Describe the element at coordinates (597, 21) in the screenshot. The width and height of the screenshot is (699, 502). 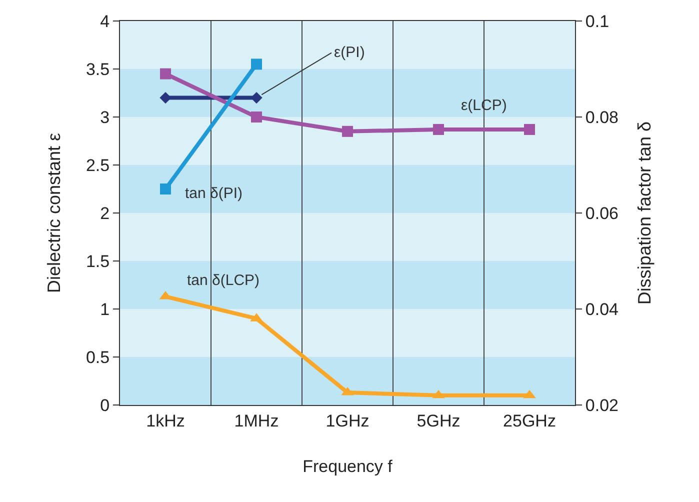
I see `y2-tick-label: 0.1` at that location.